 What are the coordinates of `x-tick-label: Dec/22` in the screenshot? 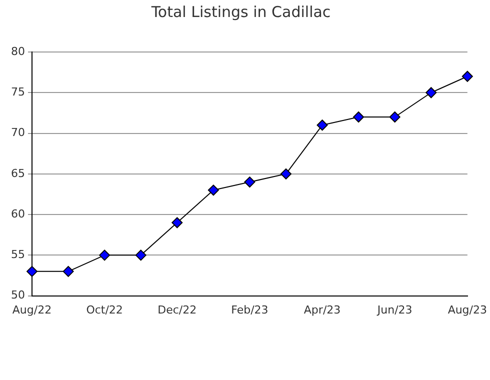 It's located at (177, 309).